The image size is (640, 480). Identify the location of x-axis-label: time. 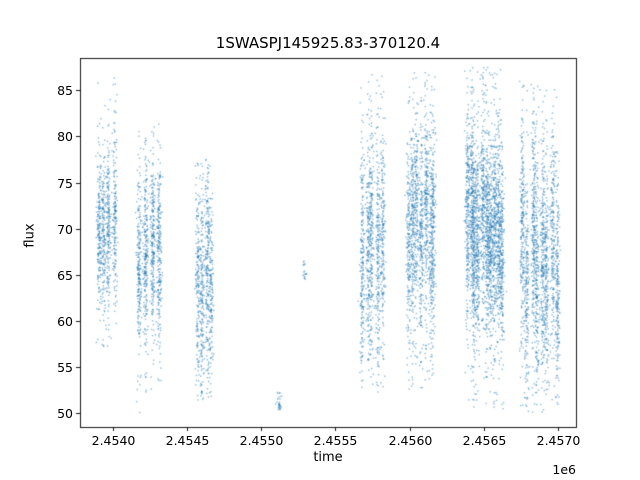
(328, 457).